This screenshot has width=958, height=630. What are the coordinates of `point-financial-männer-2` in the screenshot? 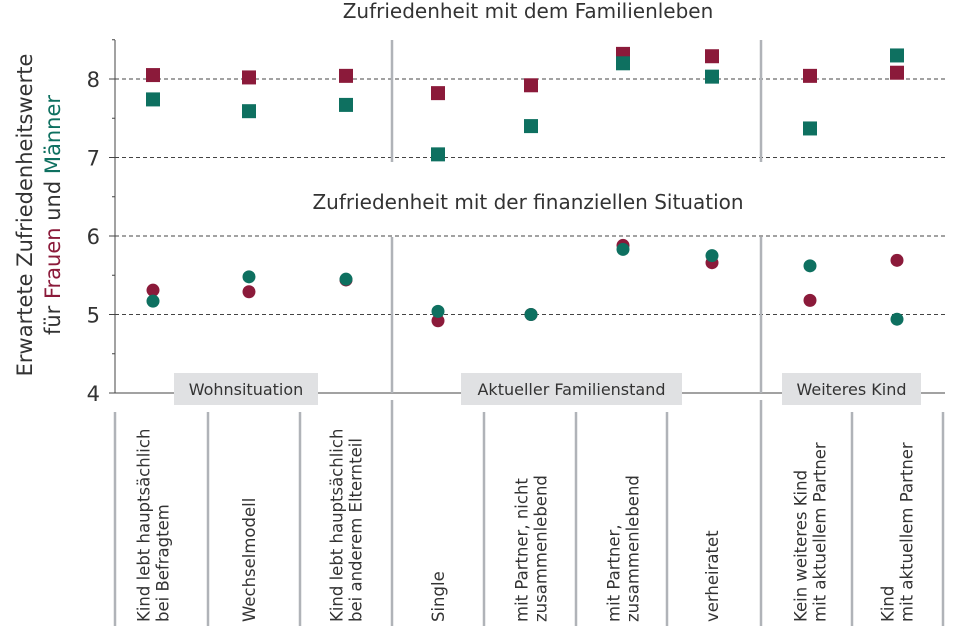 It's located at (346, 279).